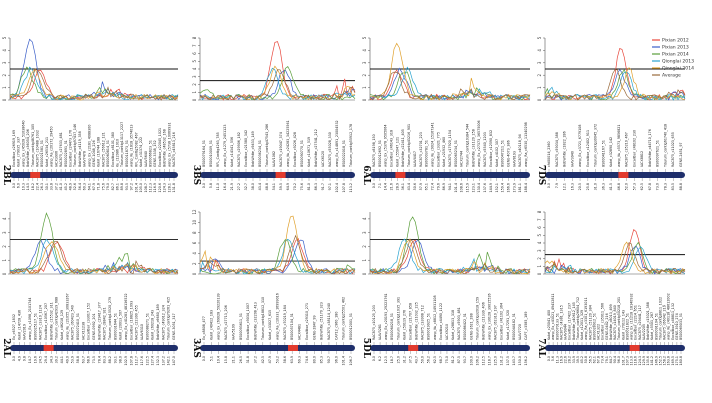 The height and width of the screenshot is (403, 712). Describe the element at coordinates (110, 359) in the screenshot. I see `marker-position: 88.2` at that location.